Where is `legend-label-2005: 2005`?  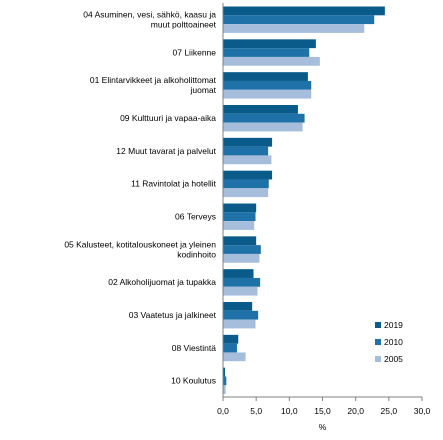
legend-label-2005: 2005 is located at coordinates (393, 359).